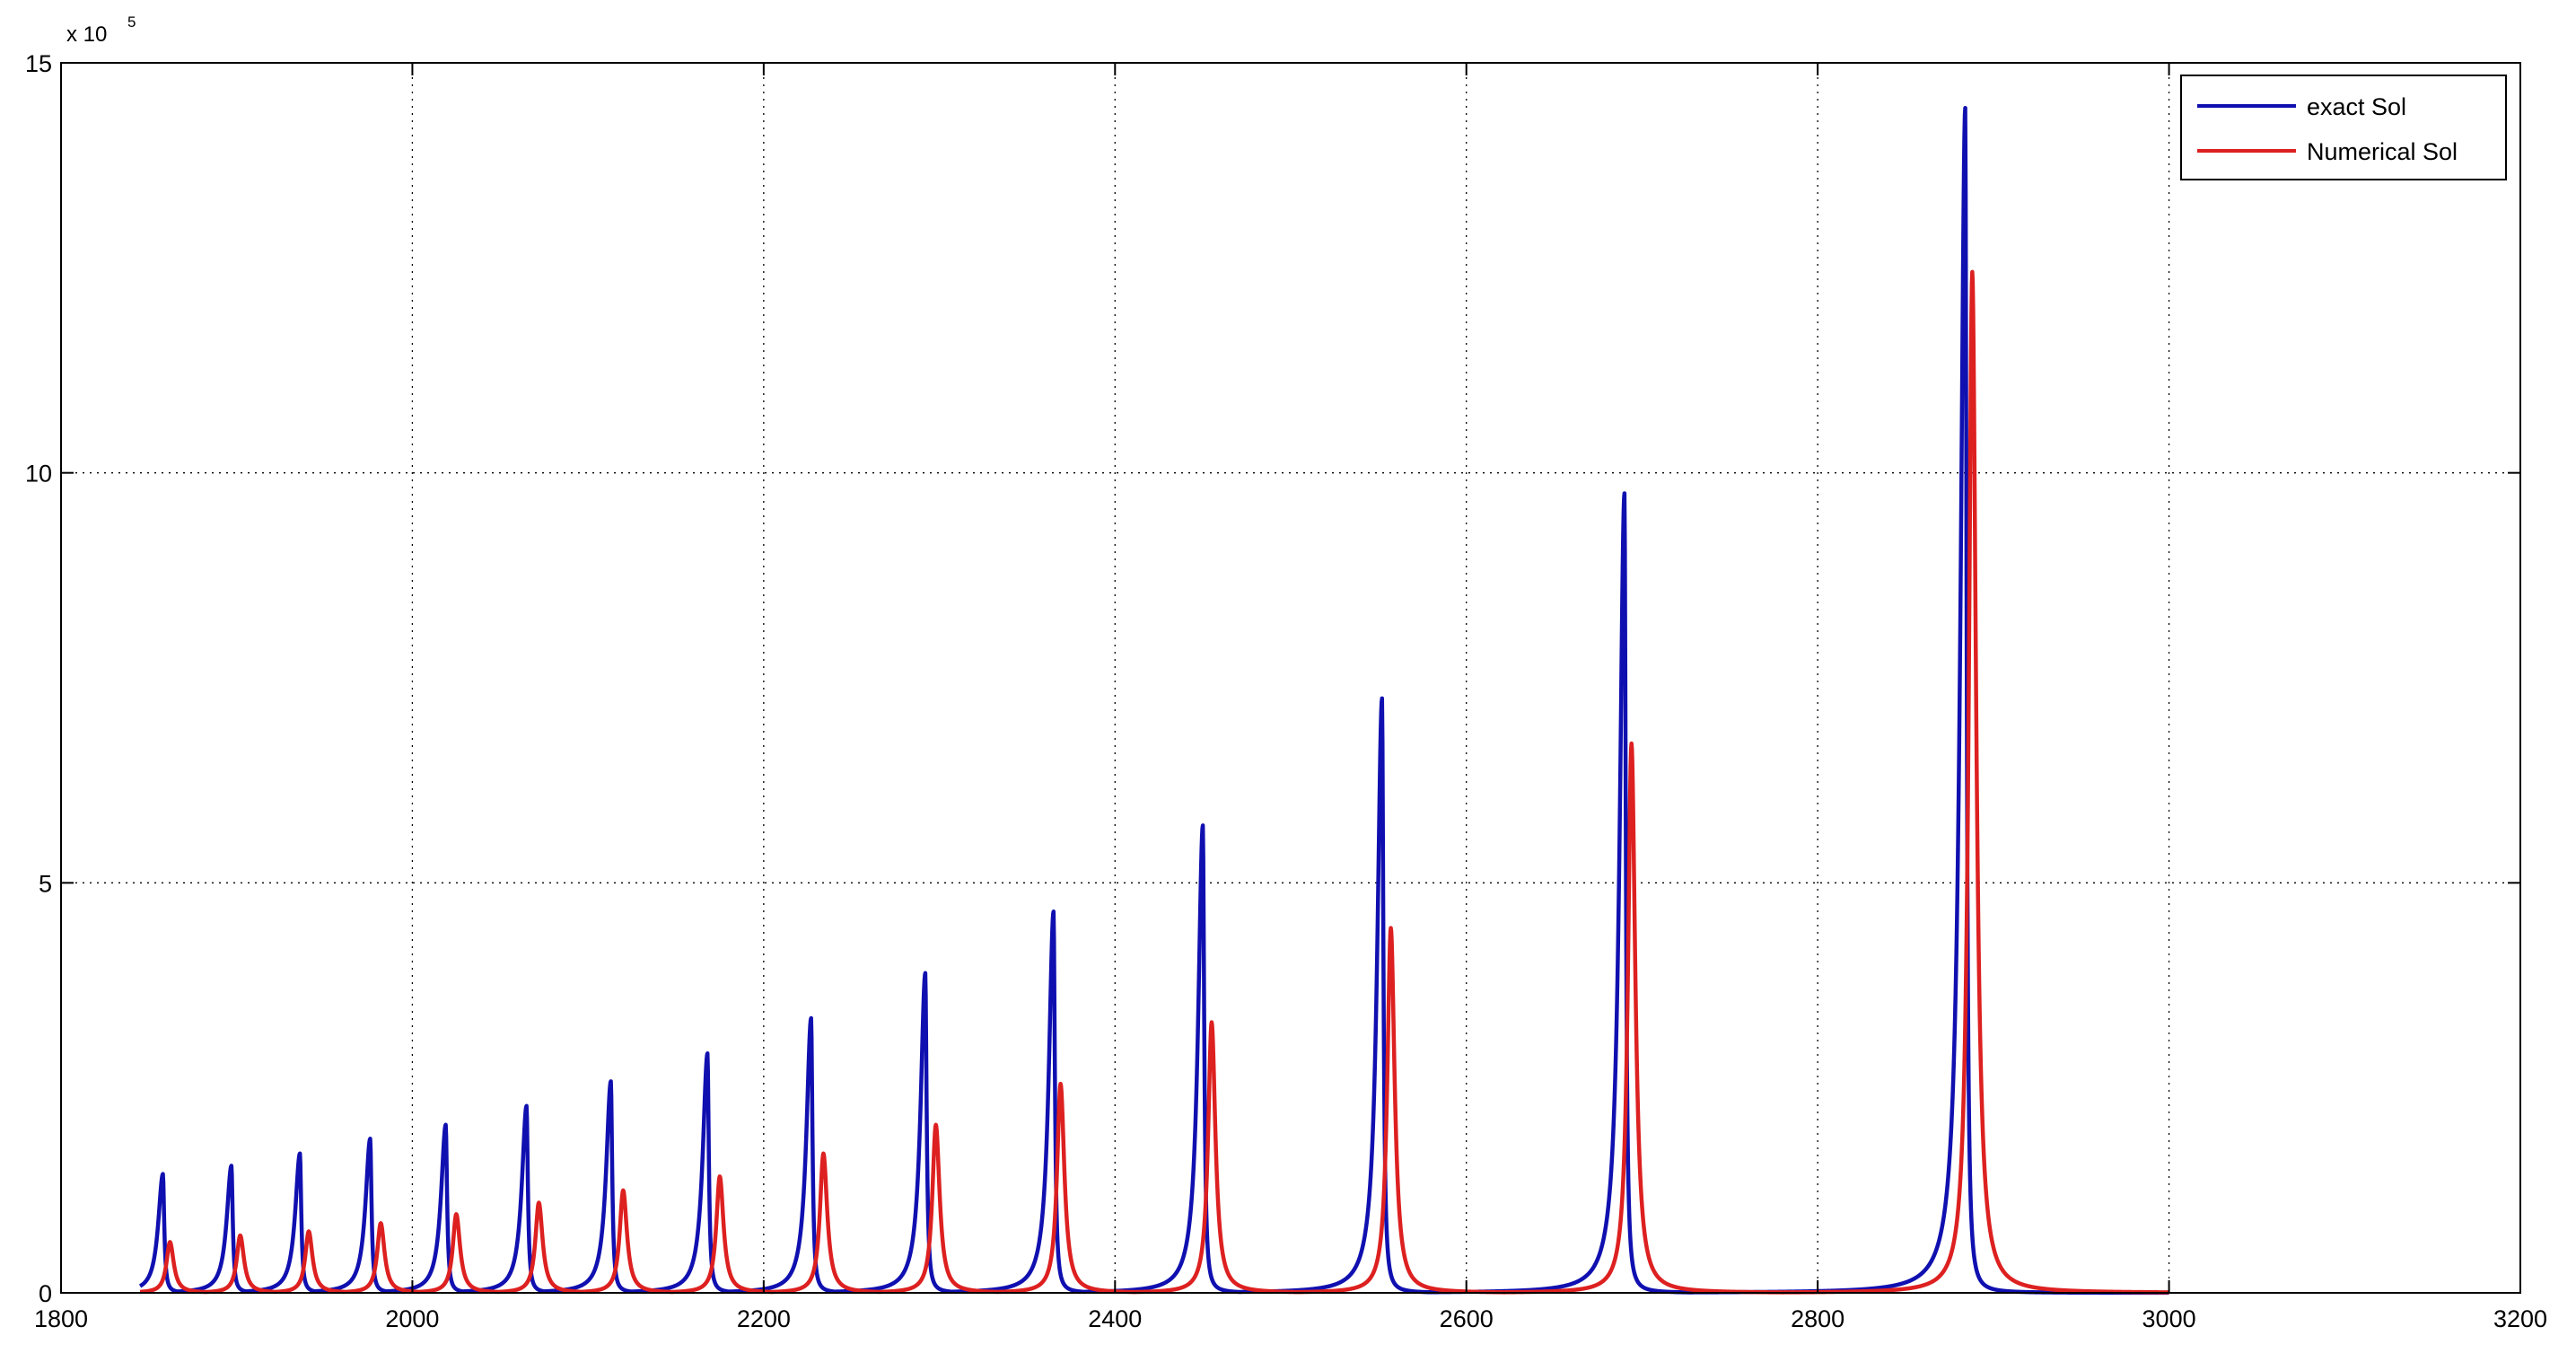 This screenshot has height=1353, width=2576. I want to click on legend-label-numerical: Numerical Sol, so click(2382, 151).